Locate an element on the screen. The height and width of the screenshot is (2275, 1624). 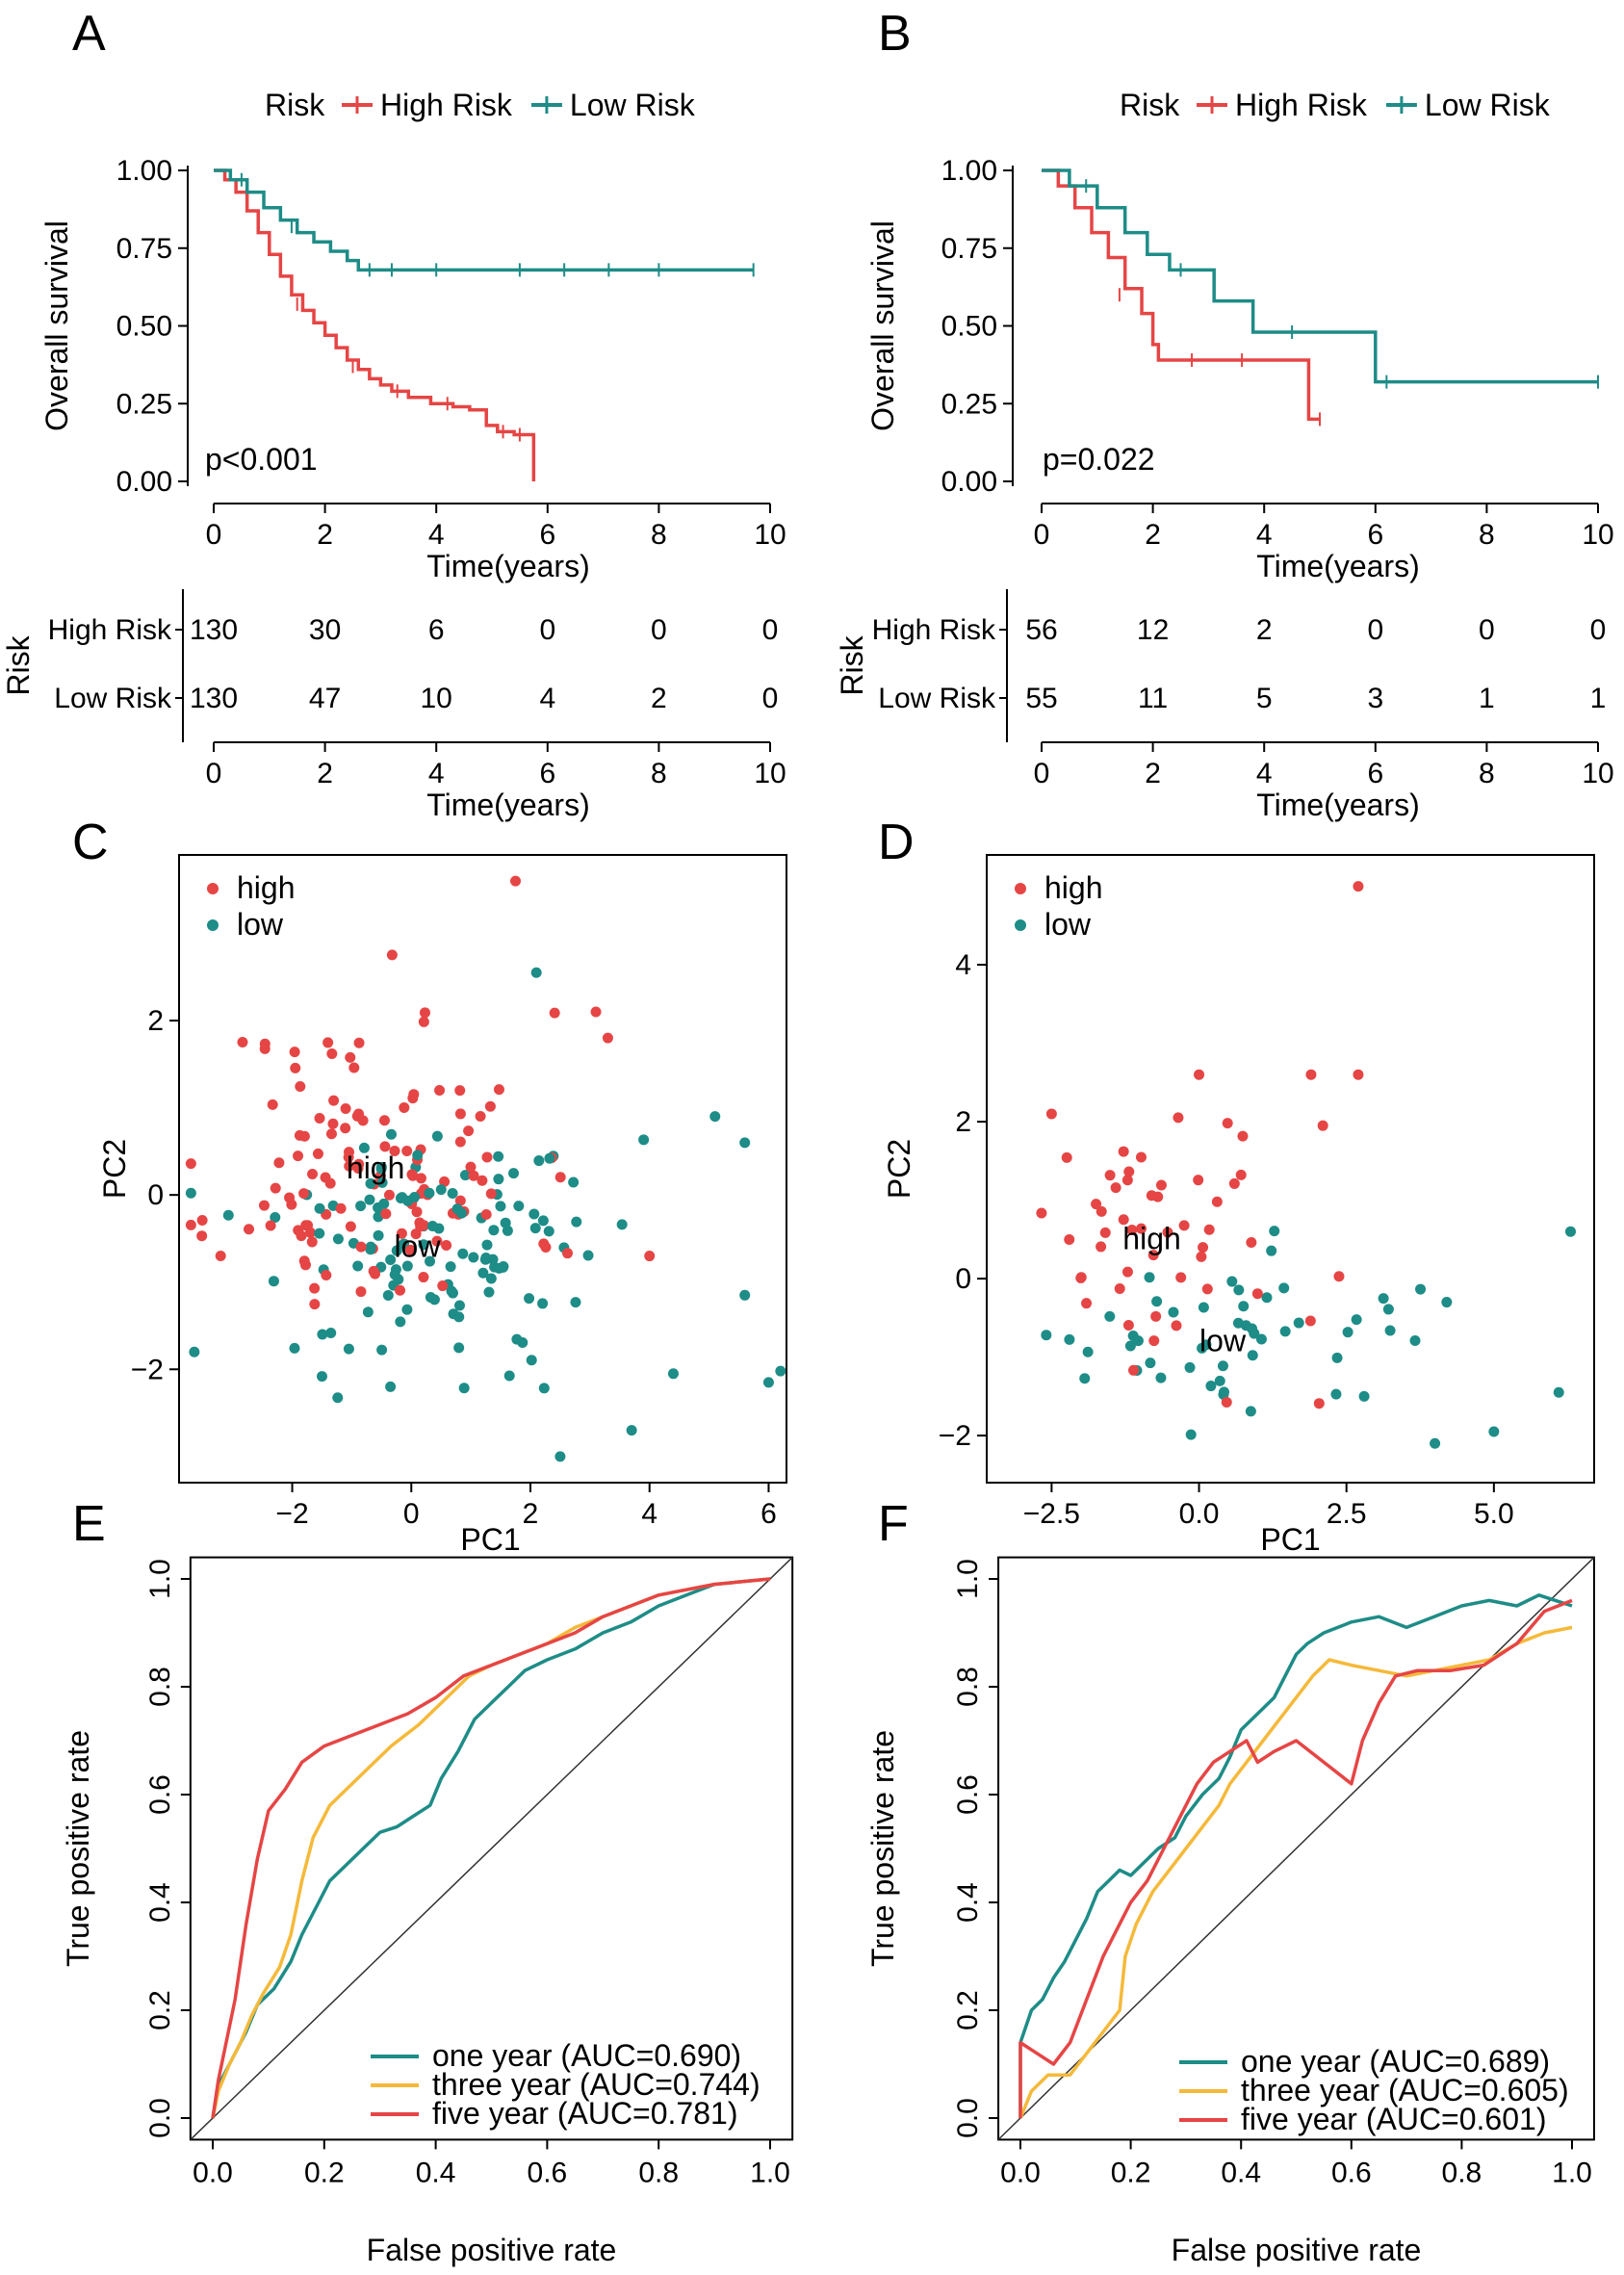
x-tick-label: 4 is located at coordinates (436, 535).